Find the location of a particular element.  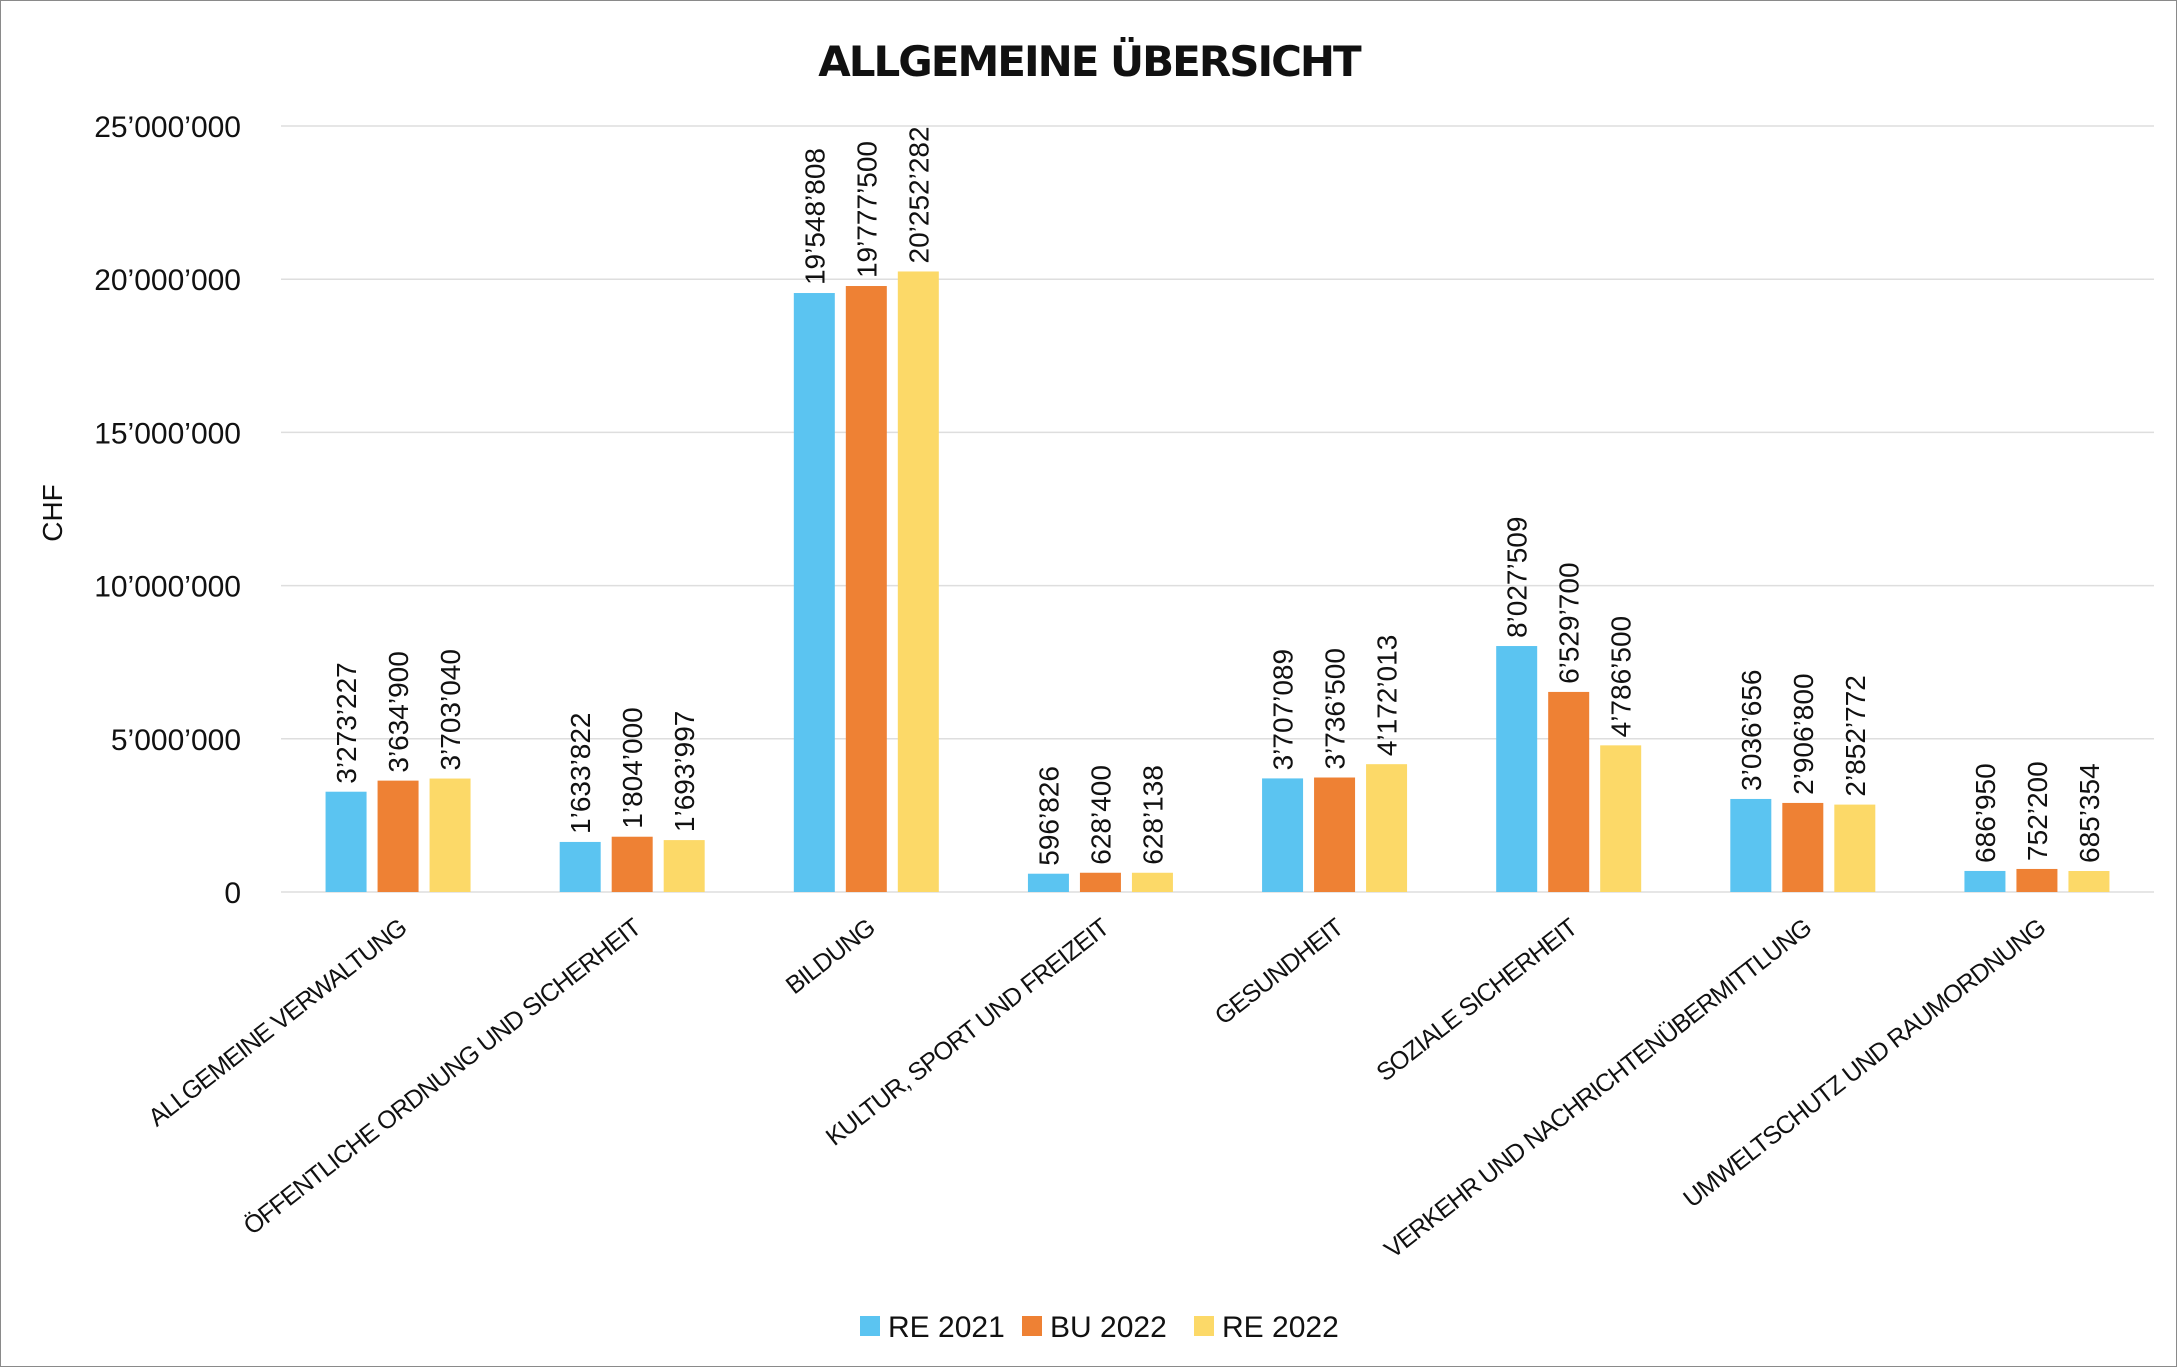

data-label: 685’354 is located at coordinates (2089, 813).